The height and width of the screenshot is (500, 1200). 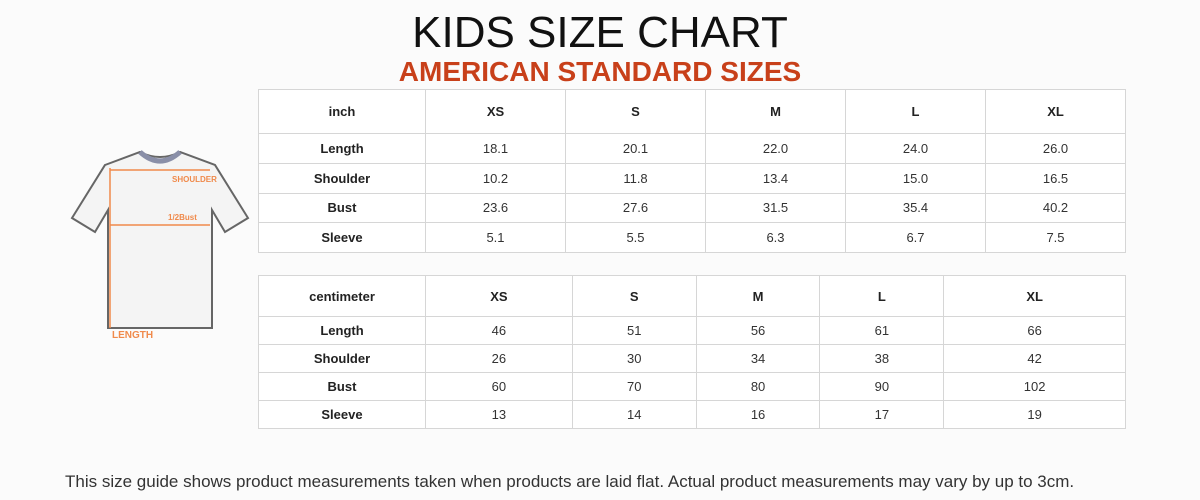 I want to click on table-cell: 7.5, so click(x=1055, y=237).